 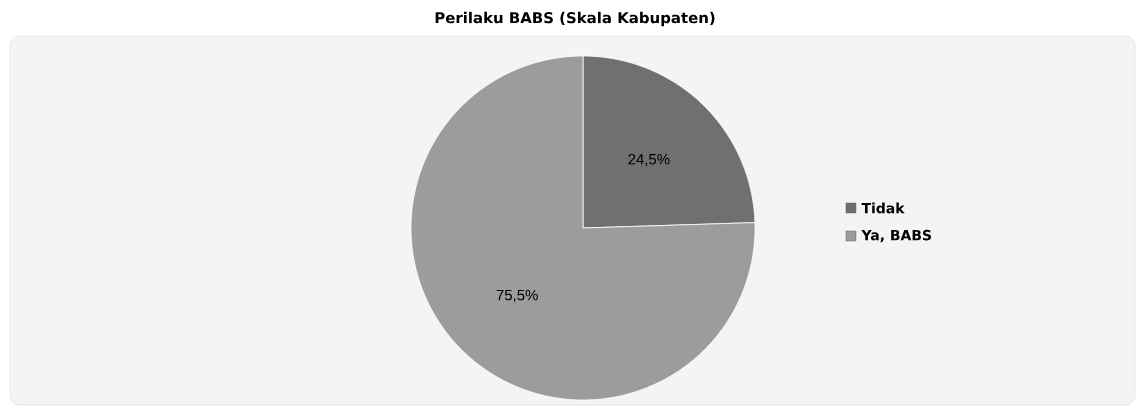 I want to click on legend-label: Ya, BABS, so click(x=896, y=236).